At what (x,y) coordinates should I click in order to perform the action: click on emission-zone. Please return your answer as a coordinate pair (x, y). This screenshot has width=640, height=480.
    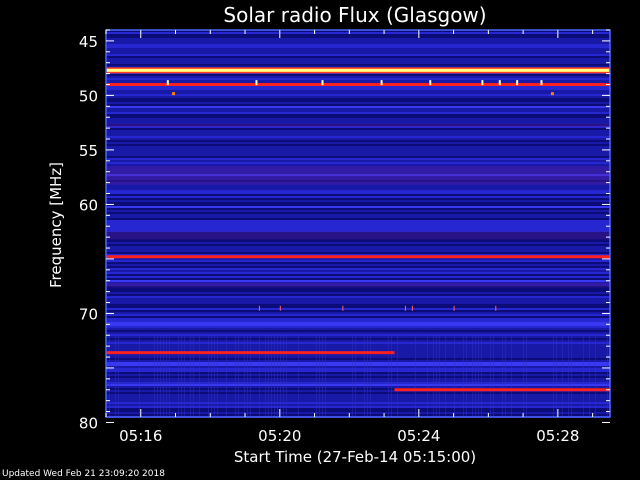
    Looking at the image, I should click on (358, 285).